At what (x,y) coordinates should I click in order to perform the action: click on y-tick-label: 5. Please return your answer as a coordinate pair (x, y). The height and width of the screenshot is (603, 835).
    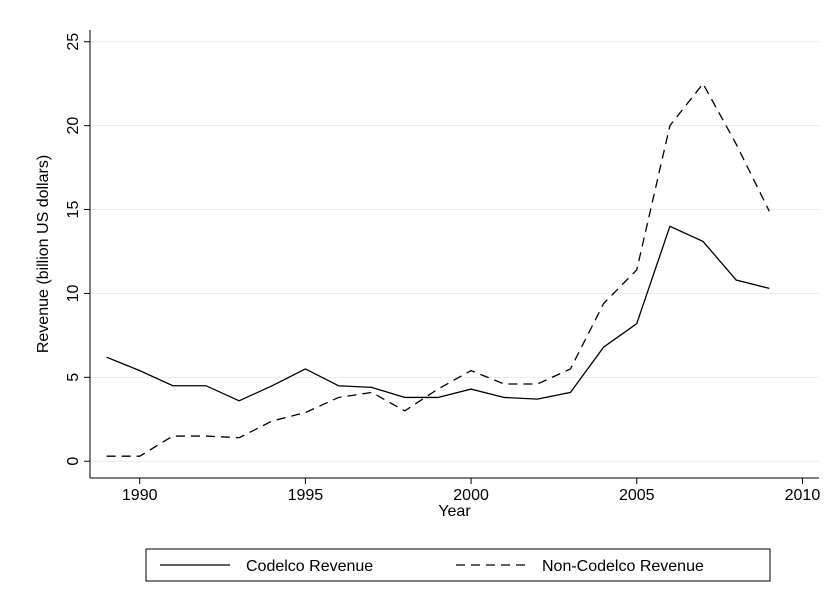
    Looking at the image, I should click on (73, 377).